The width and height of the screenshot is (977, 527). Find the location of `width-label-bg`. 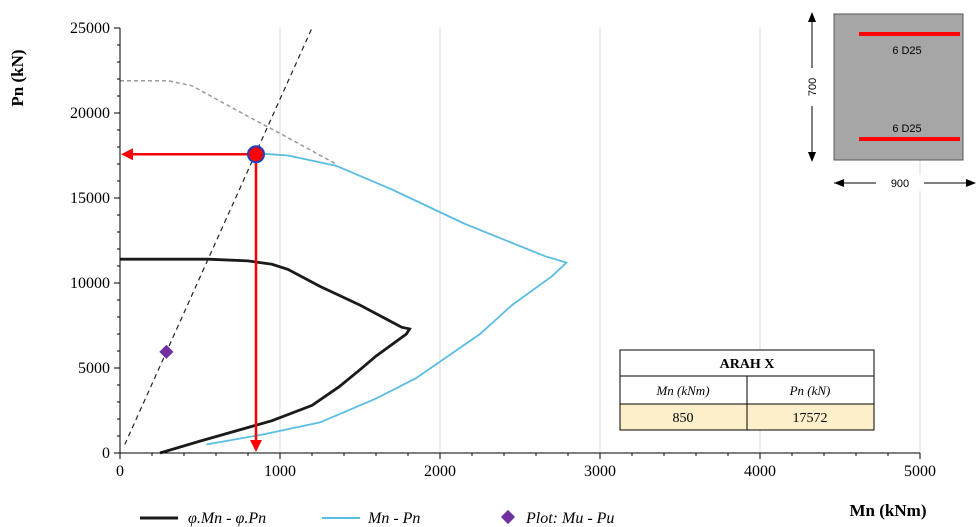

width-label-bg is located at coordinates (900, 183).